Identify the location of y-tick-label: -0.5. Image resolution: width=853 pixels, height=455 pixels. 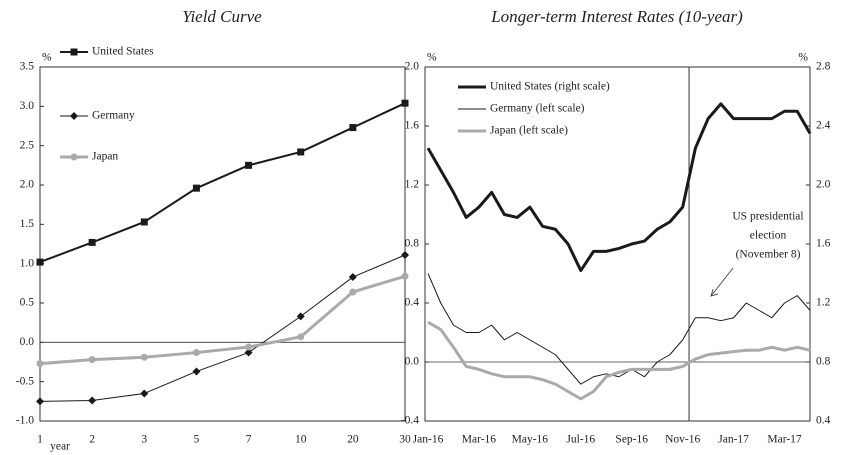
(25, 381).